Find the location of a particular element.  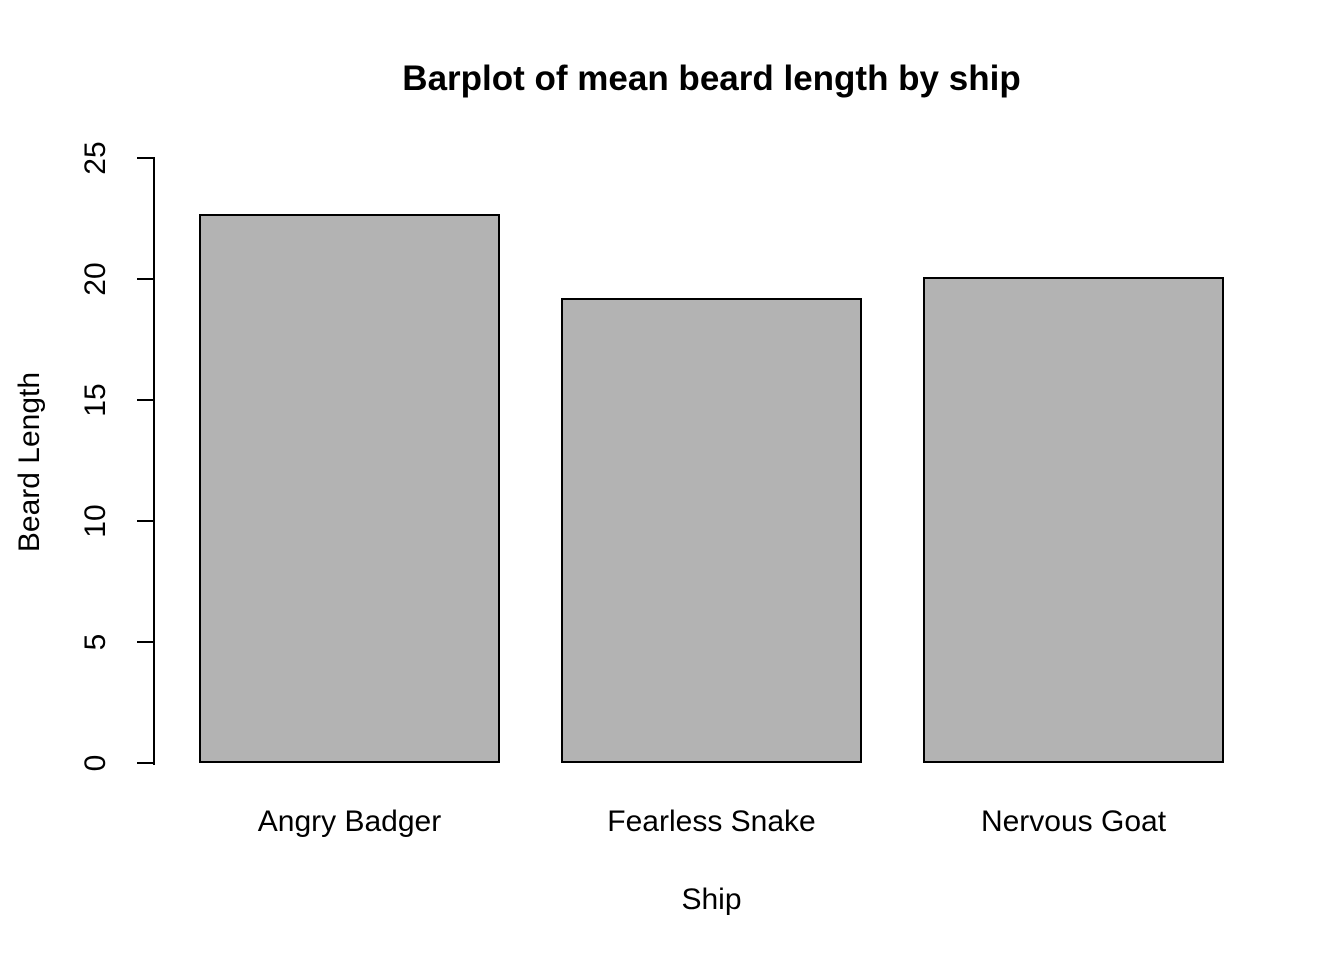

bar-nervous-goat is located at coordinates (1073, 519).